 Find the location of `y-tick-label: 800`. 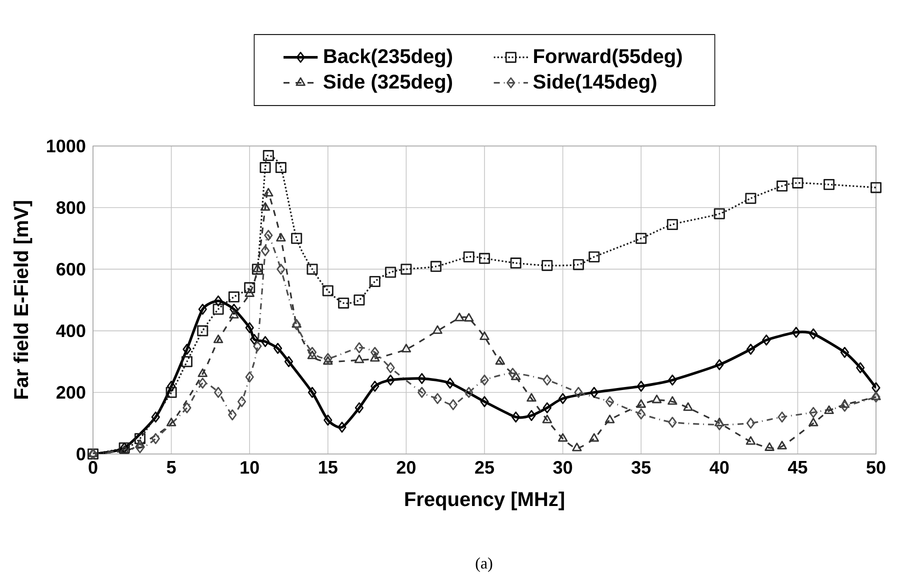

y-tick-label: 800 is located at coordinates (71, 207).